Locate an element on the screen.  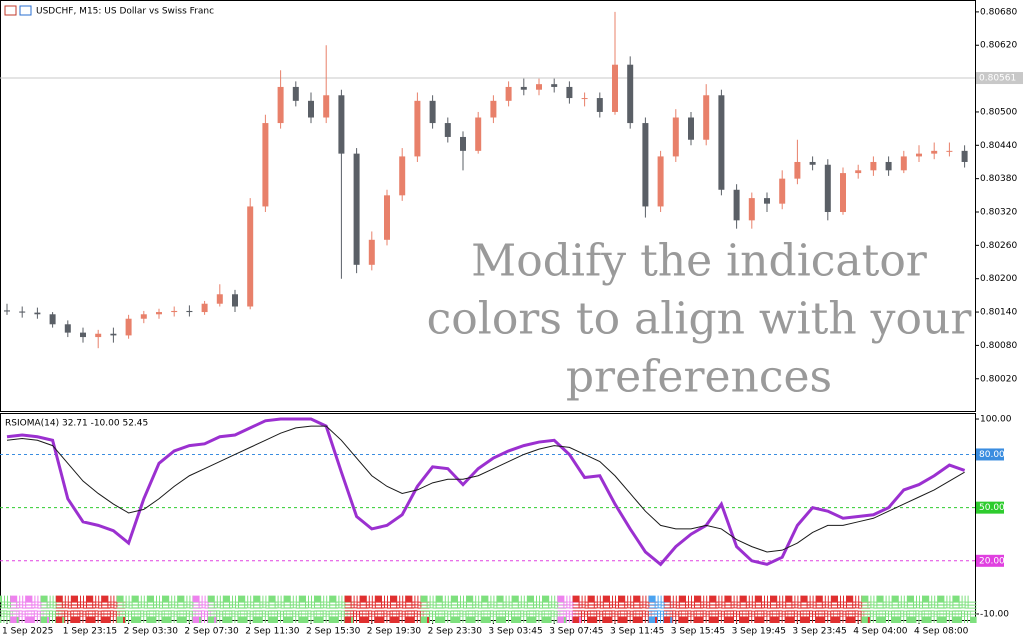
y-tick-label: 0.80320 is located at coordinates (998, 213).